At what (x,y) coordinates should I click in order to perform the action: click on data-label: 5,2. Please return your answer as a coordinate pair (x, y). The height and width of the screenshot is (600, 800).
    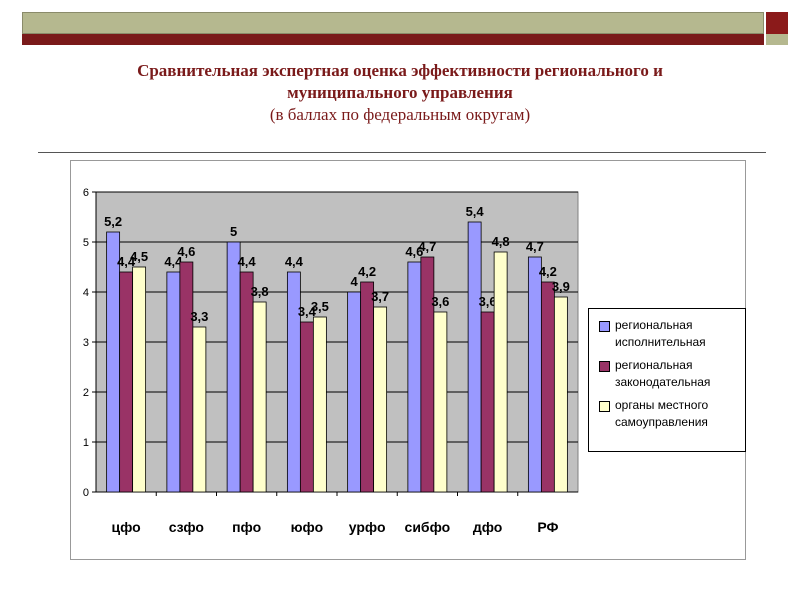
    Looking at the image, I should click on (113, 221).